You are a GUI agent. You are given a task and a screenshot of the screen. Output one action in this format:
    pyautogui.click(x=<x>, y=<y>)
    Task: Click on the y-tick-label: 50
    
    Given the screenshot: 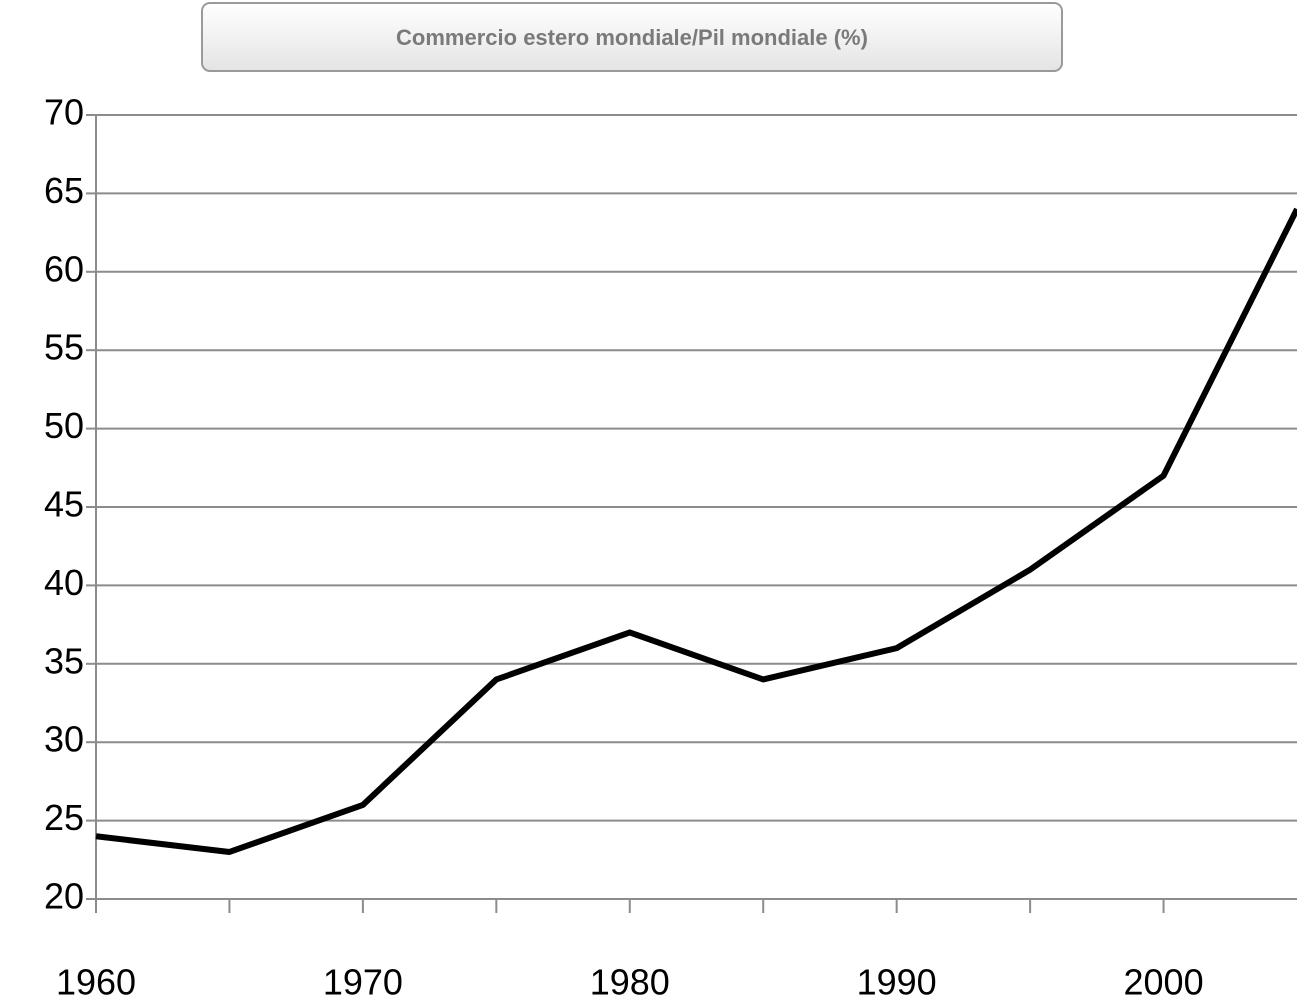 What is the action you would take?
    pyautogui.click(x=64, y=425)
    